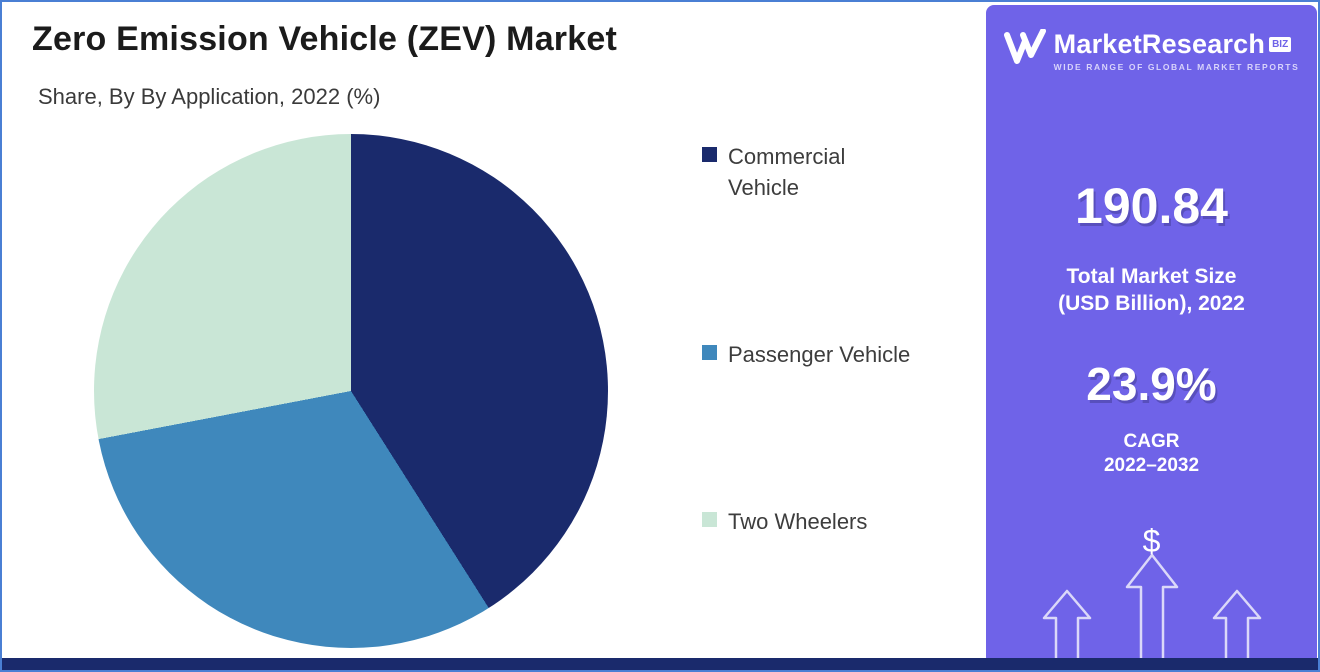  I want to click on bottom-accent-bar, so click(660, 664).